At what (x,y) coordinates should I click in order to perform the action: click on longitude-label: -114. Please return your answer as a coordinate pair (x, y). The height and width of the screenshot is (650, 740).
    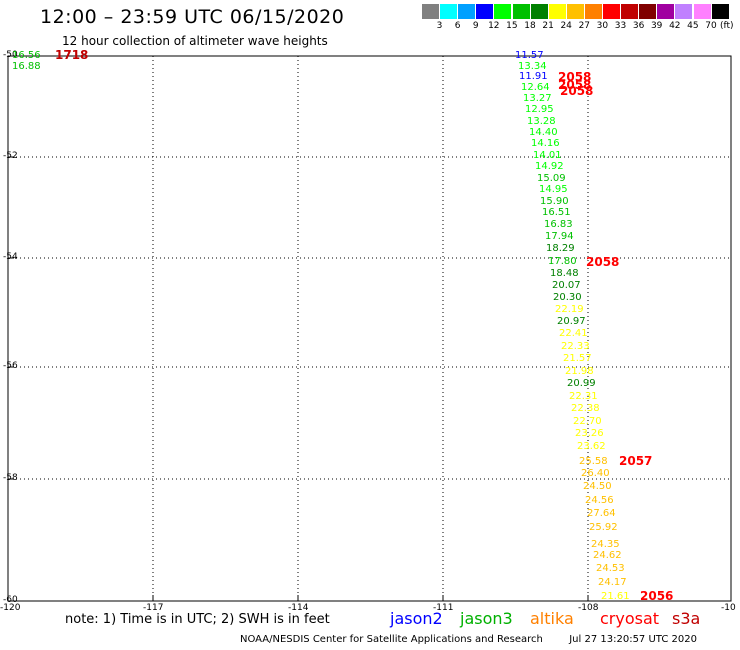
    Looking at the image, I should click on (298, 608).